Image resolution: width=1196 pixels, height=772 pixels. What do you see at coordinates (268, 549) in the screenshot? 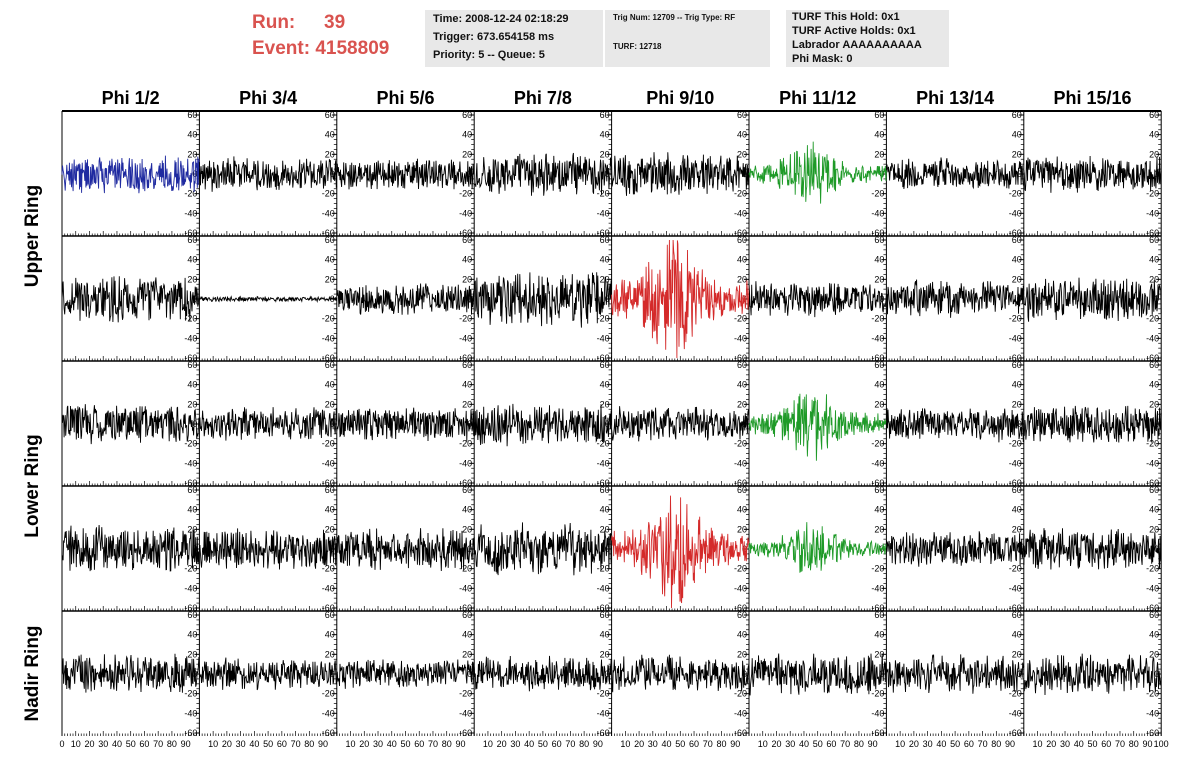
I see `waveform-r4-c2` at bounding box center [268, 549].